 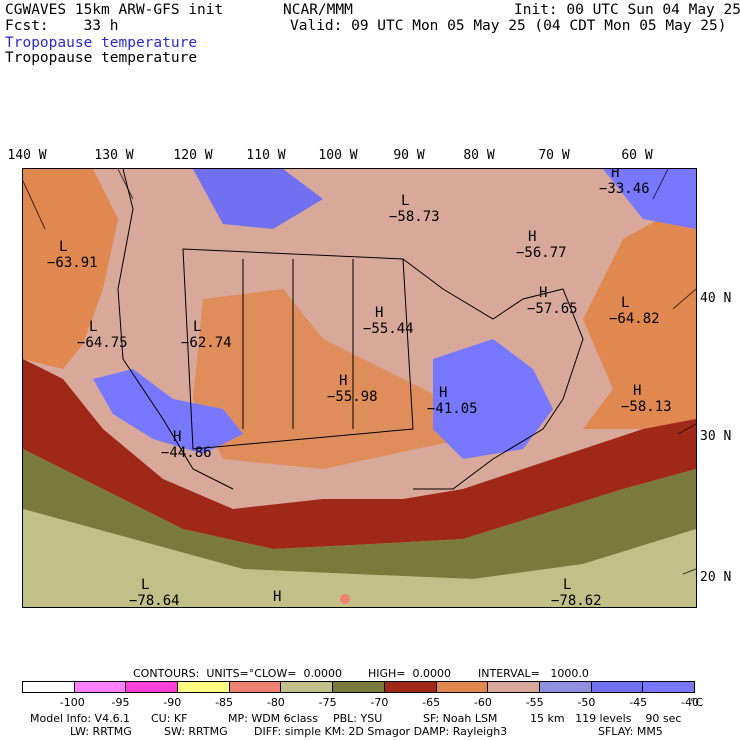 I want to click on organization: NCAR/MMM, so click(x=318, y=10).